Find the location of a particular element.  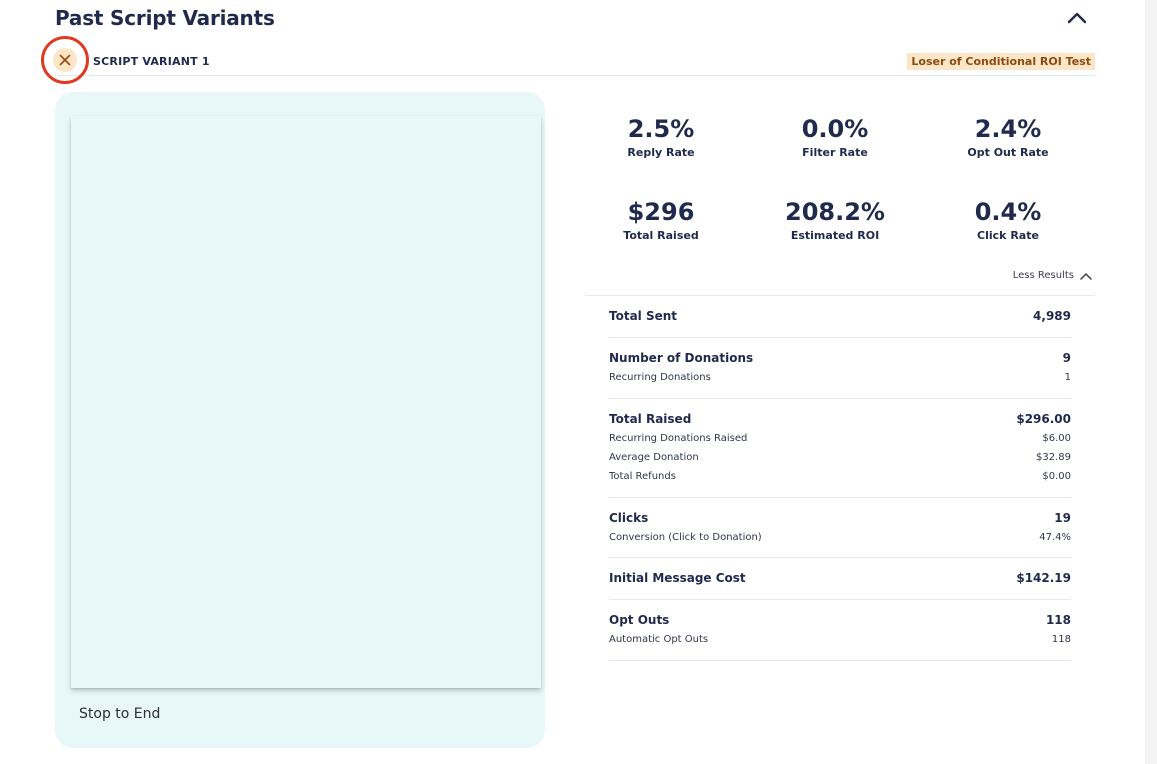

stat-label: Click Rate is located at coordinates (1008, 235).